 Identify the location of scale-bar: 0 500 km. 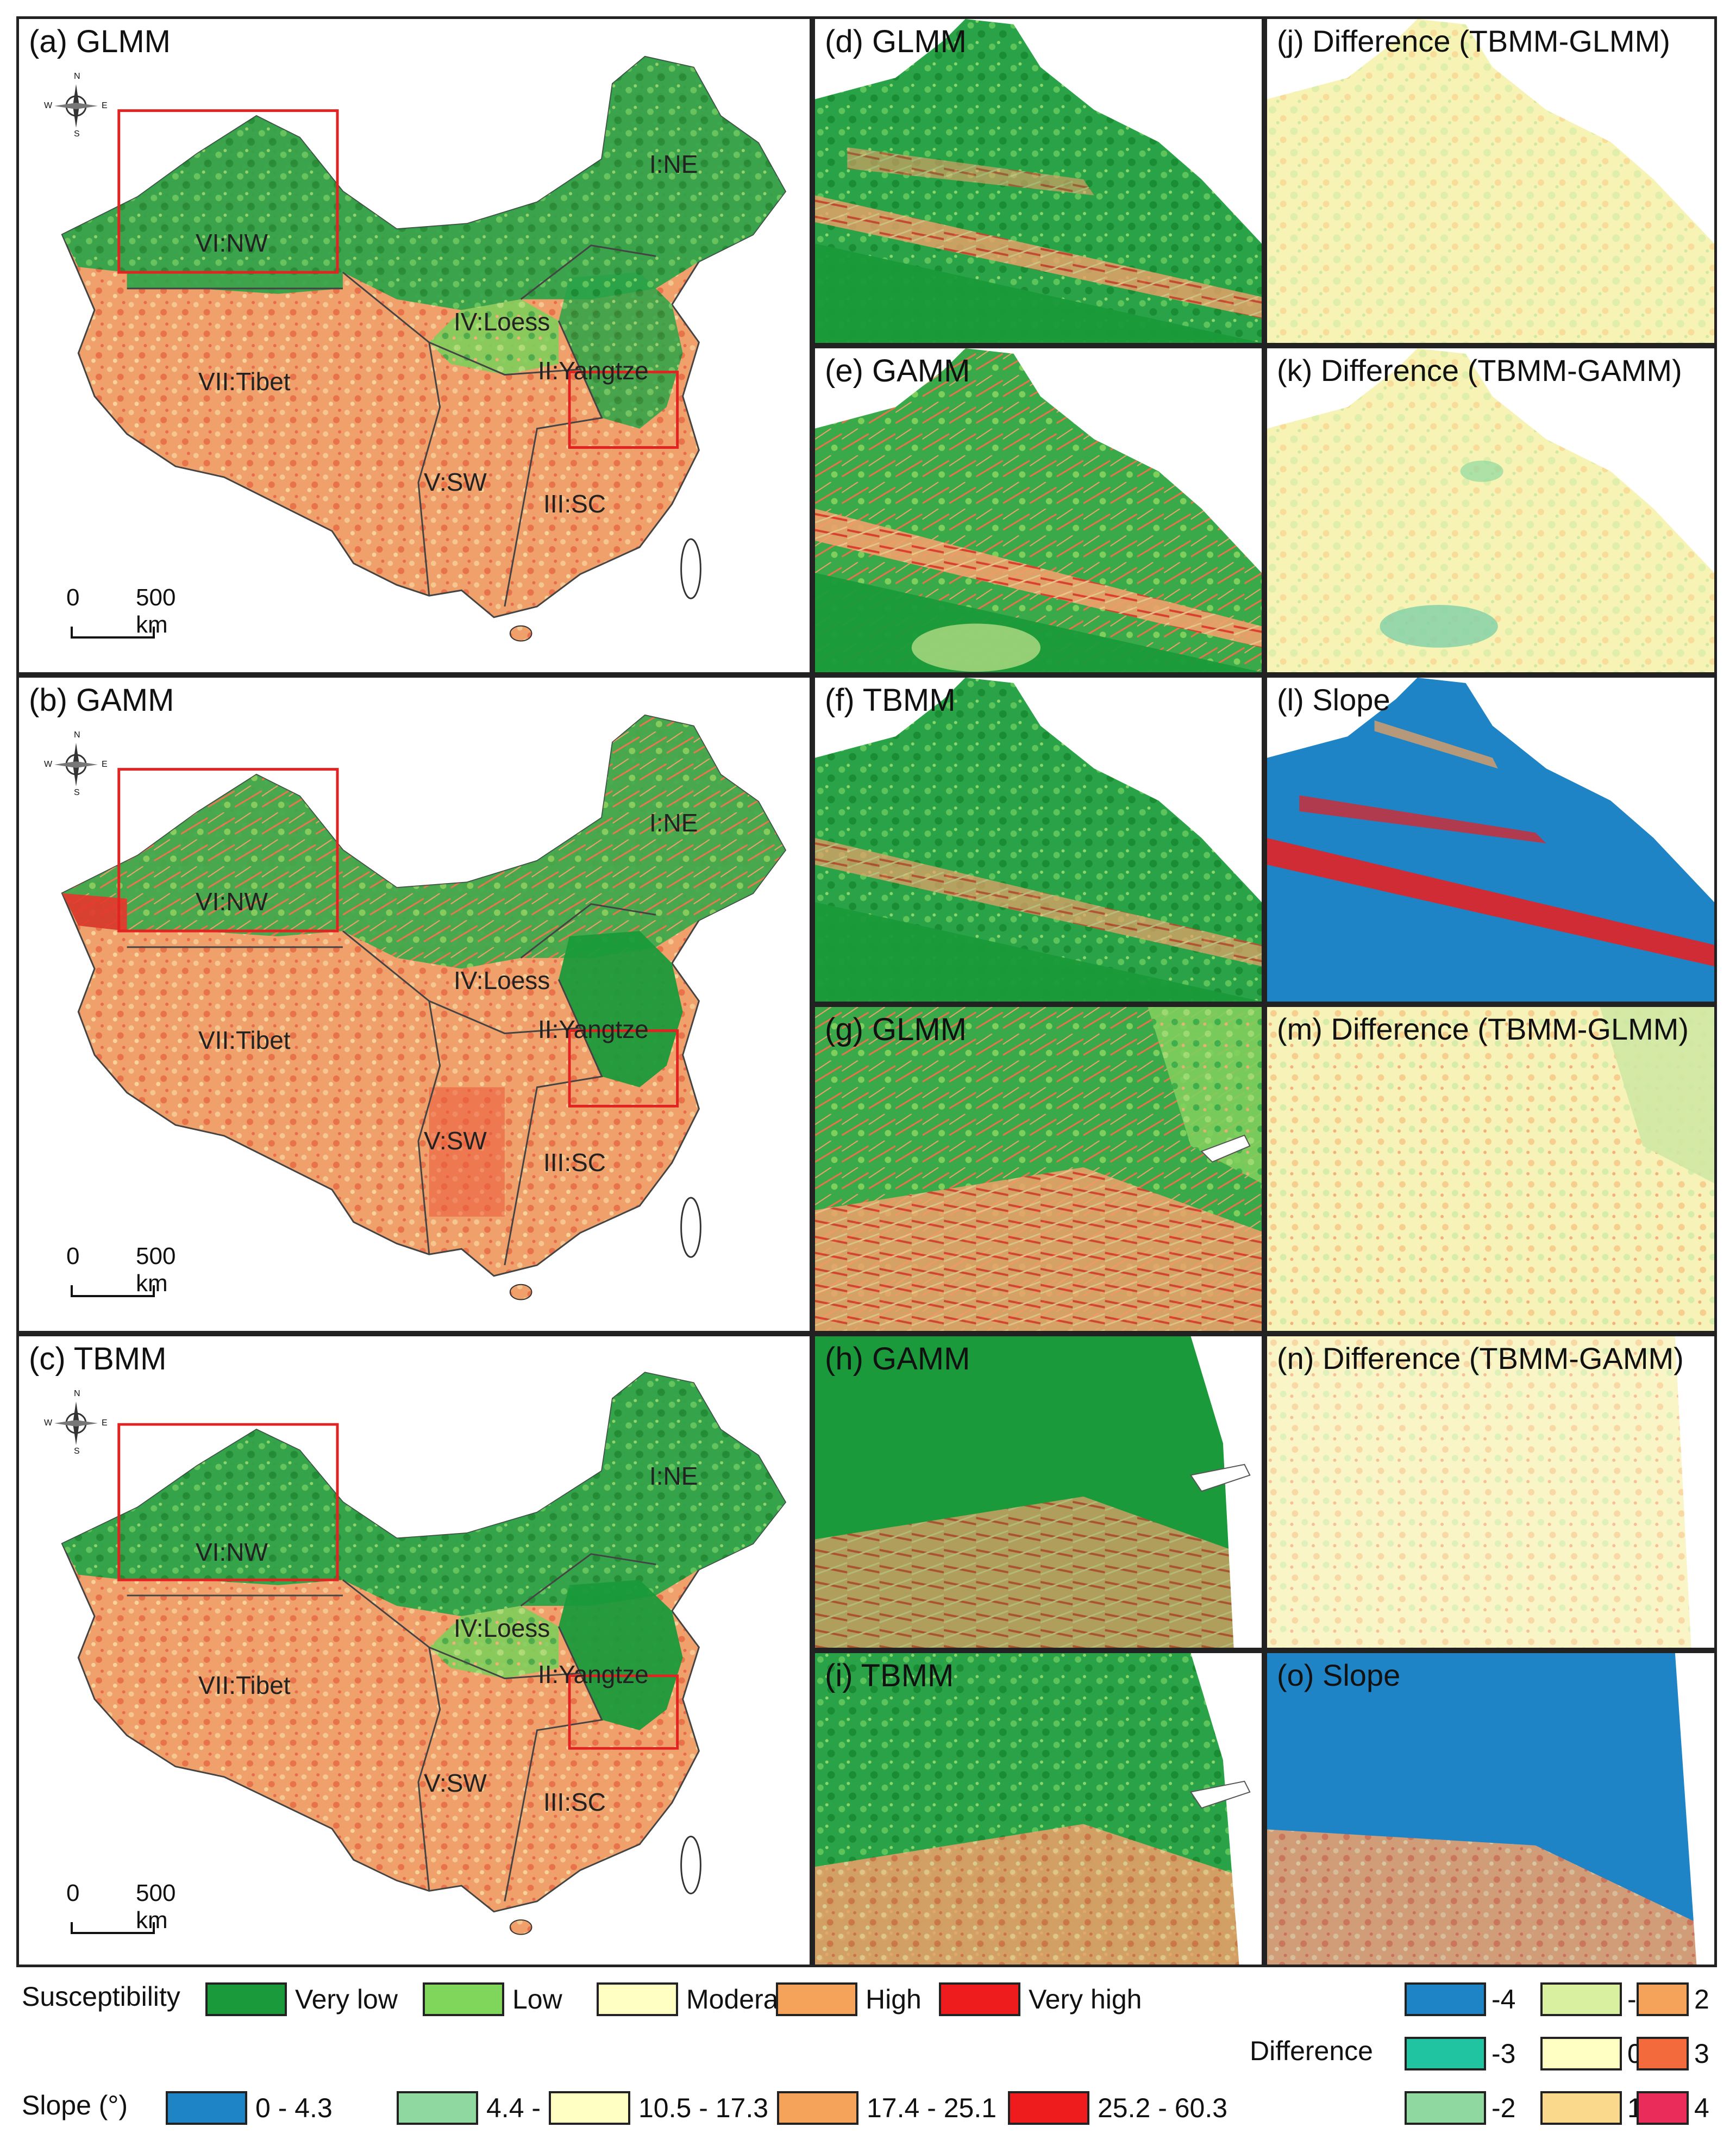
(139, 1273).